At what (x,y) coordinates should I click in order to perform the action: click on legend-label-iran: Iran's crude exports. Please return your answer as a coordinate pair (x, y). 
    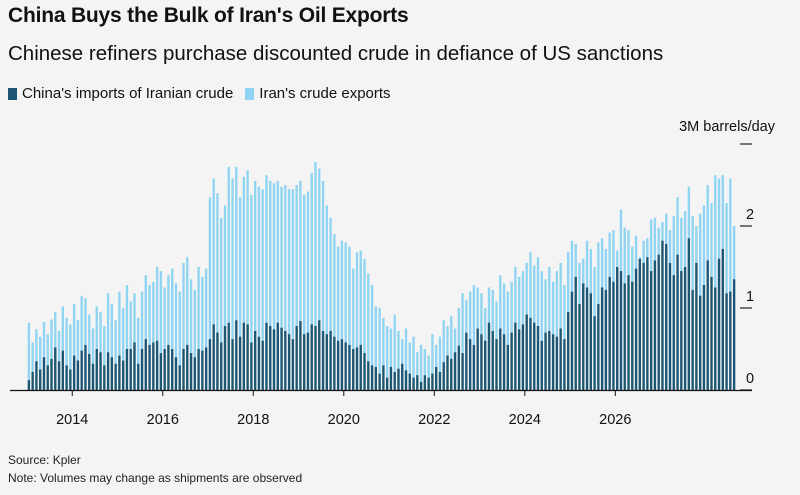
    Looking at the image, I should click on (325, 93).